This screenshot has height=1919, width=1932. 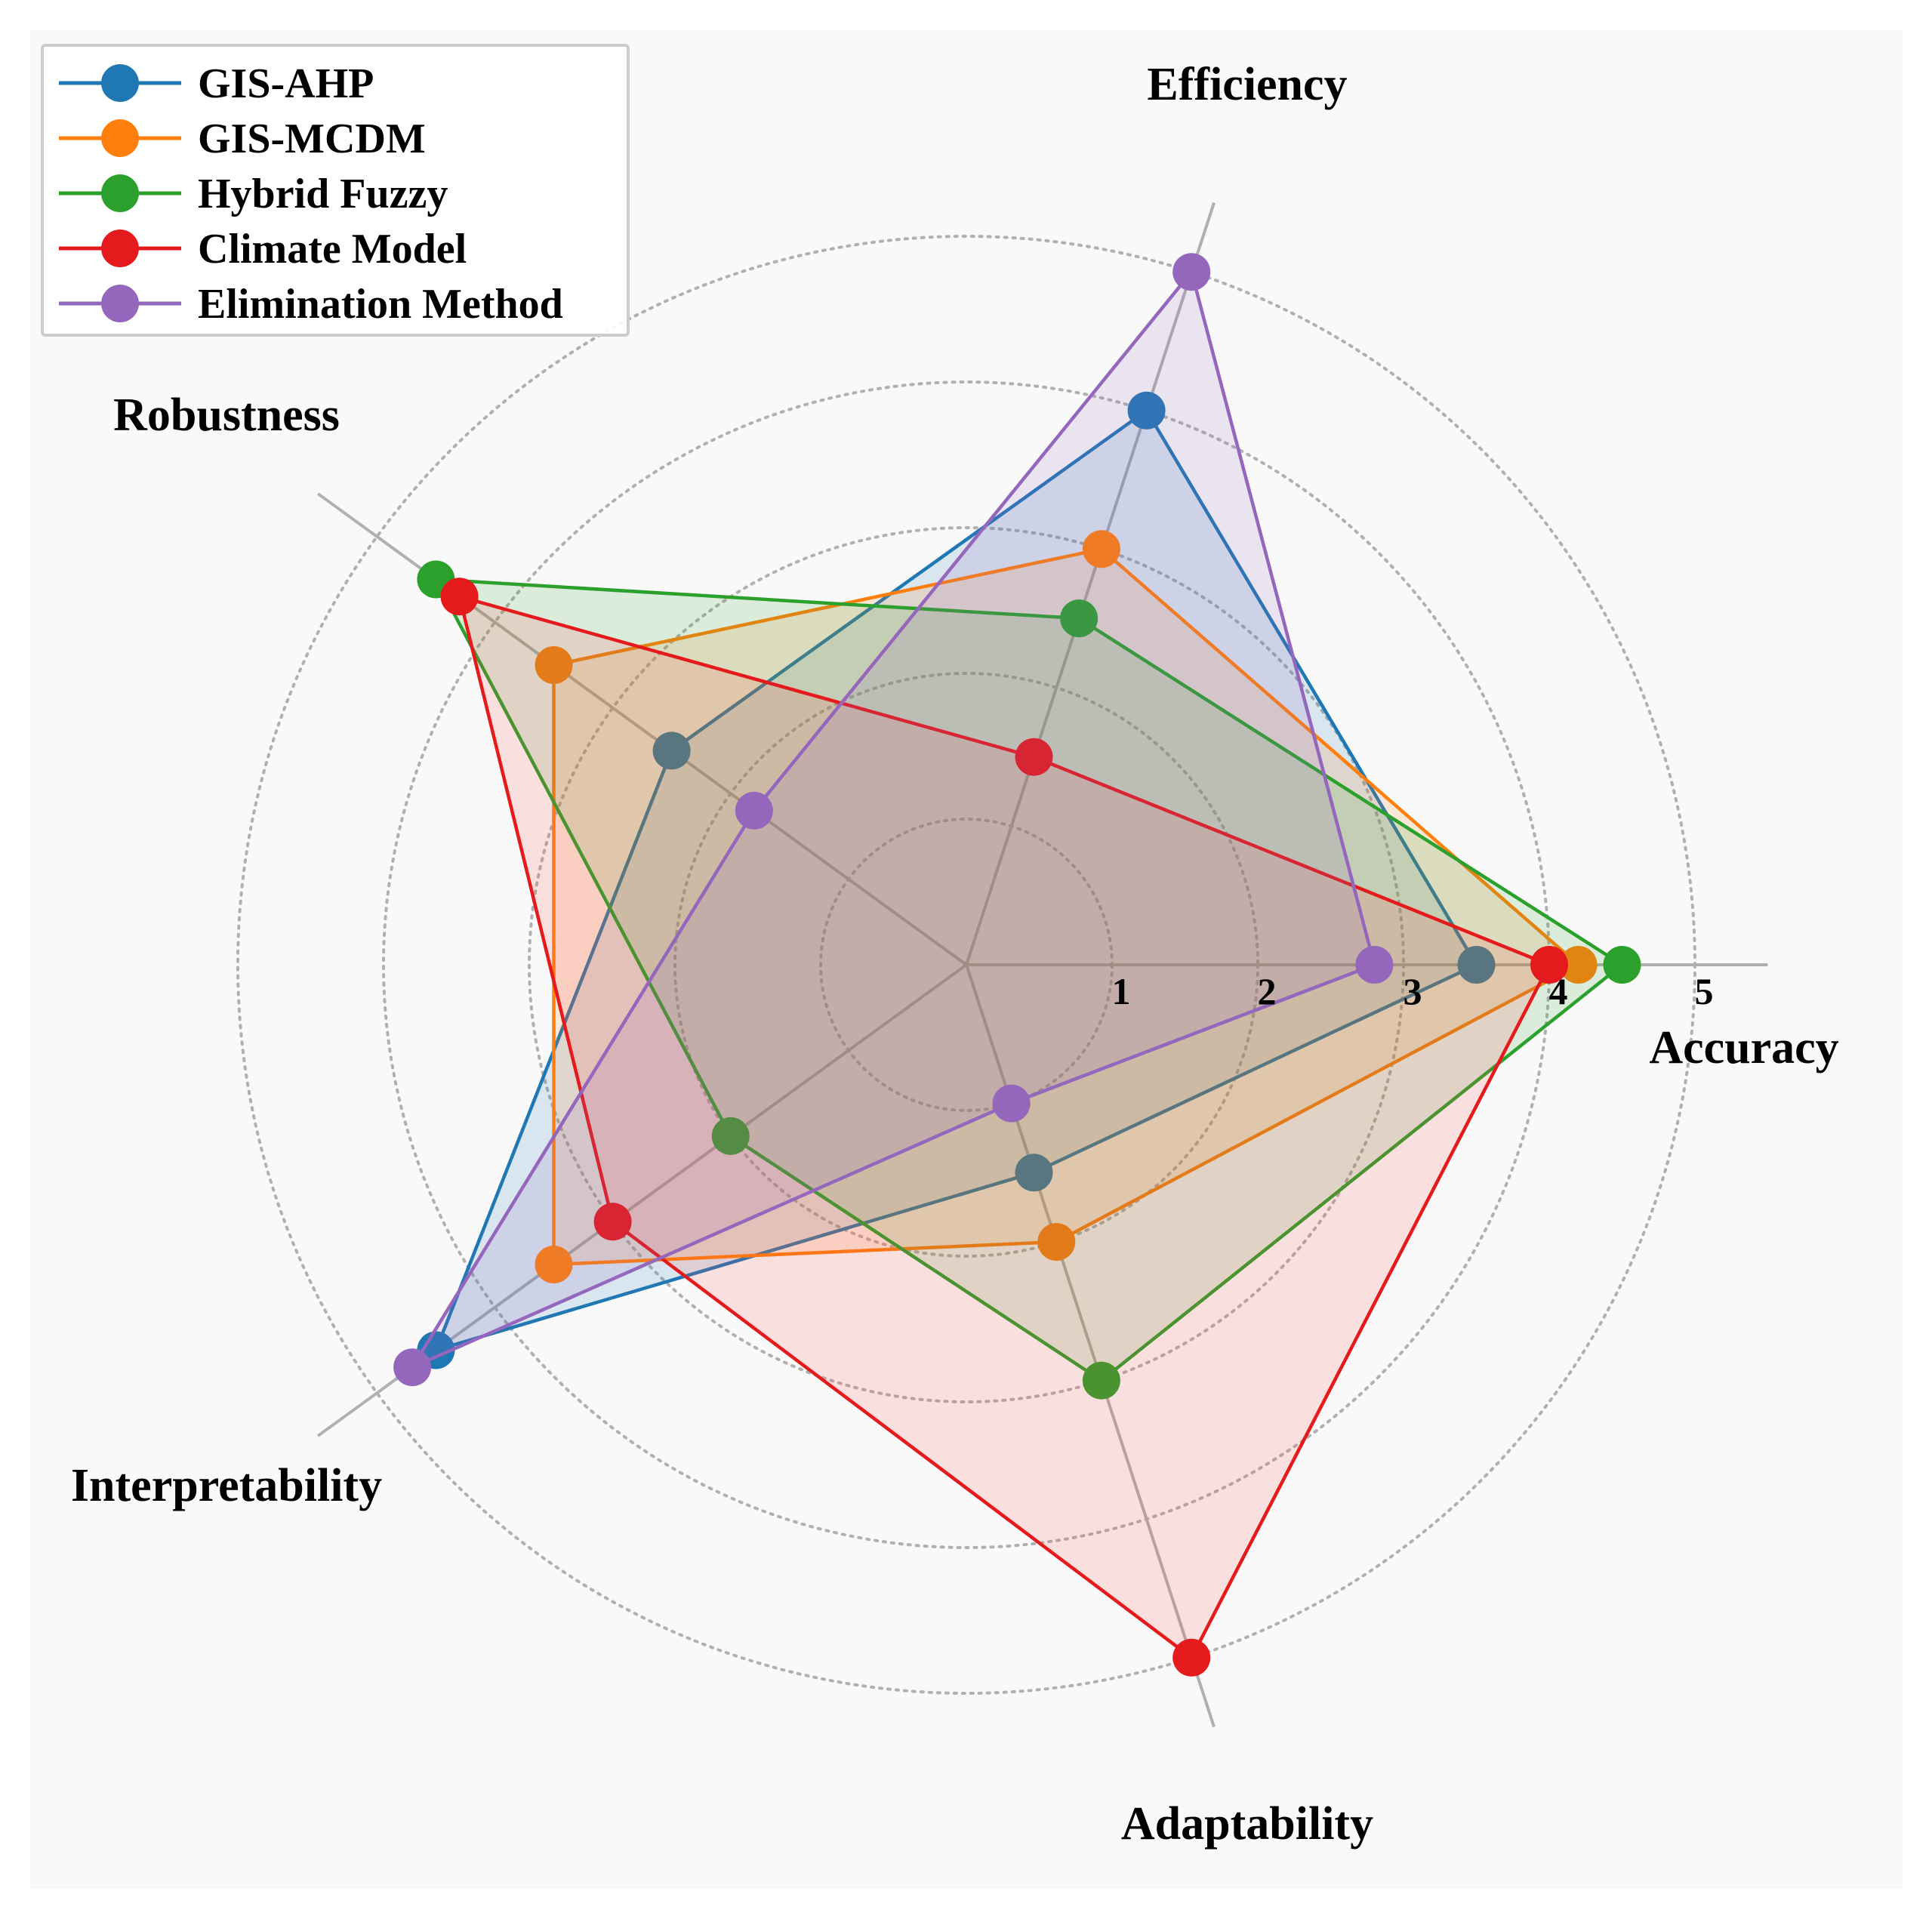 What do you see at coordinates (1704, 991) in the screenshot?
I see `tick-label-5: 5` at bounding box center [1704, 991].